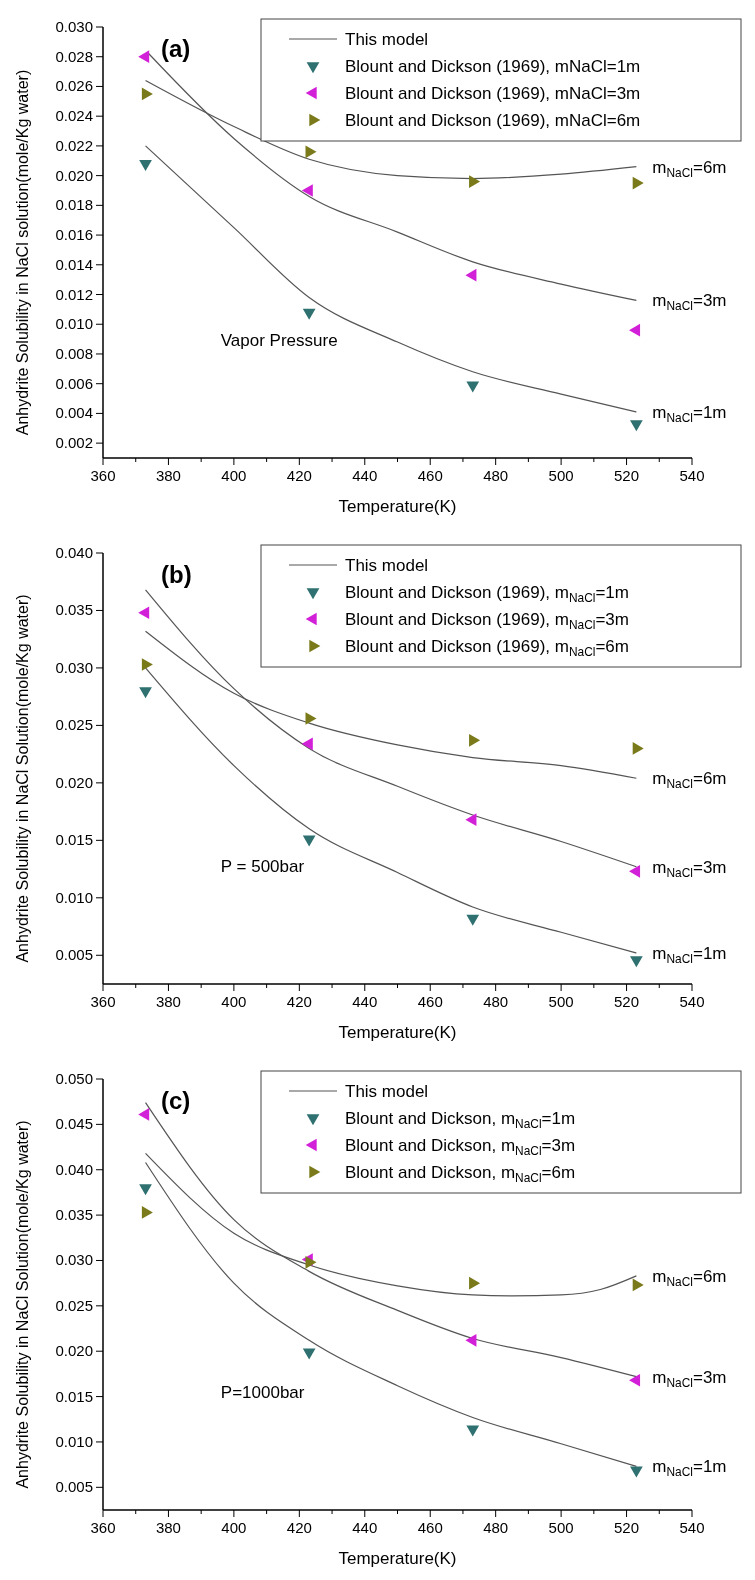 The image size is (755, 1580). What do you see at coordinates (279, 340) in the screenshot?
I see `annotation: Vapor Pressure` at bounding box center [279, 340].